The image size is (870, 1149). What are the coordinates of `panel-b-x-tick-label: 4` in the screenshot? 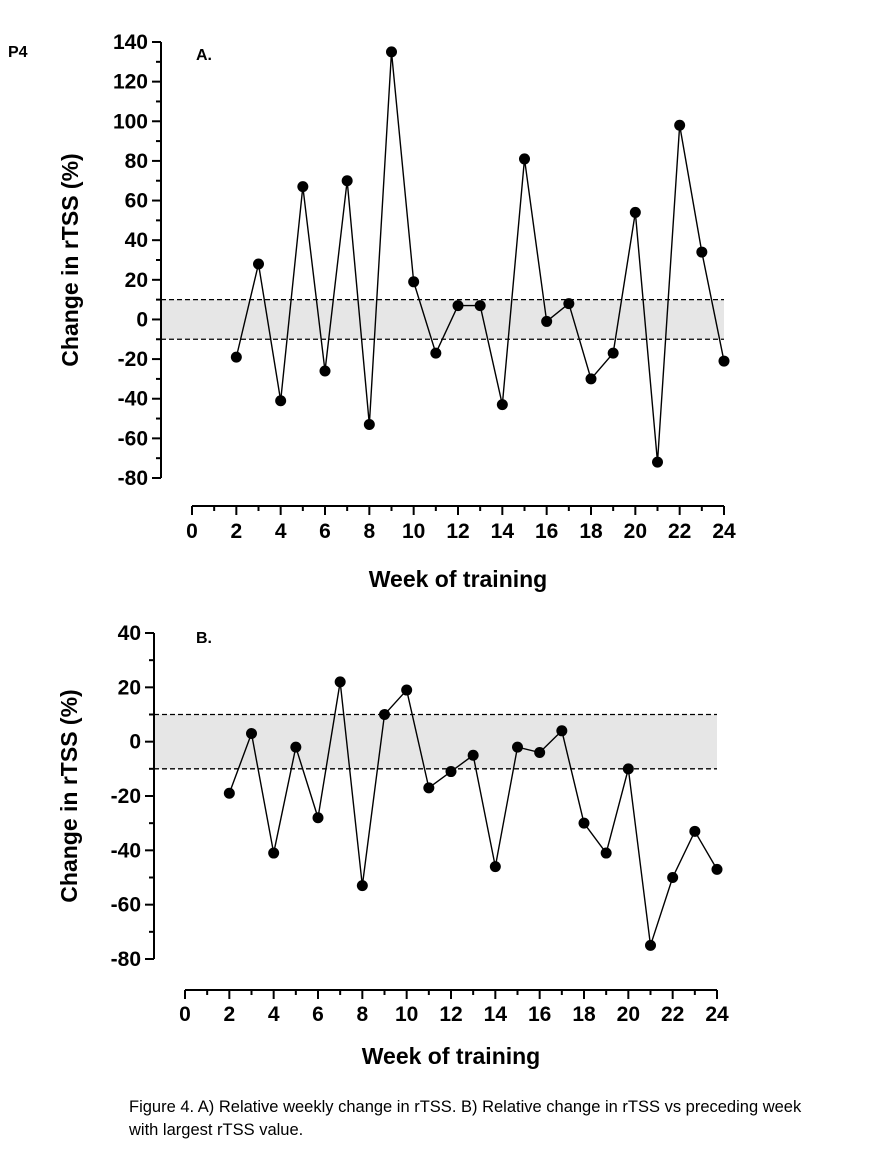 It's located at (274, 1014).